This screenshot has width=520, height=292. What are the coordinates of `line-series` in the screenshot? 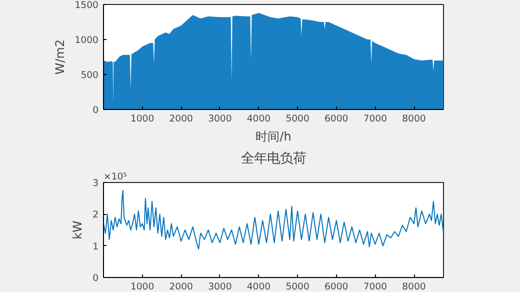 It's located at (274, 220).